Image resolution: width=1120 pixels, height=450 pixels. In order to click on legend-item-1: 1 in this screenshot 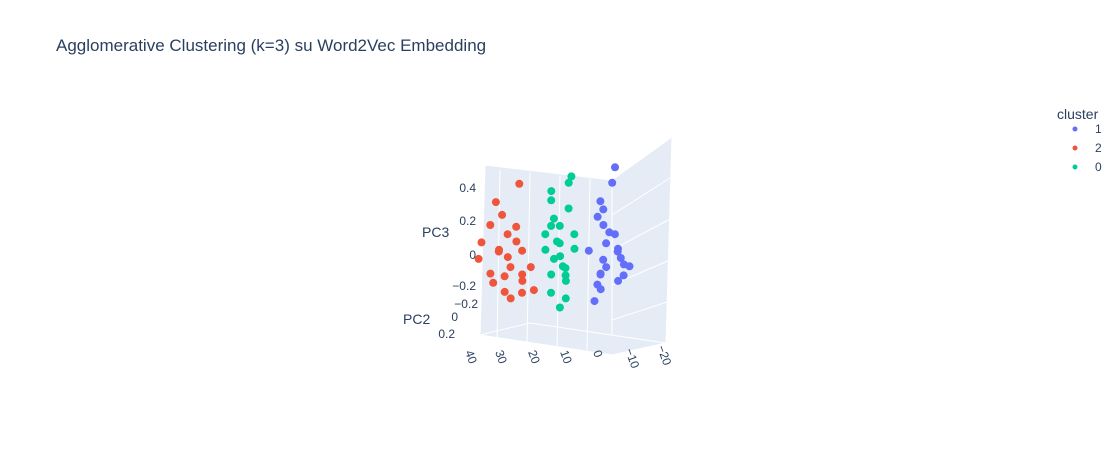, I will do `click(1098, 129)`.